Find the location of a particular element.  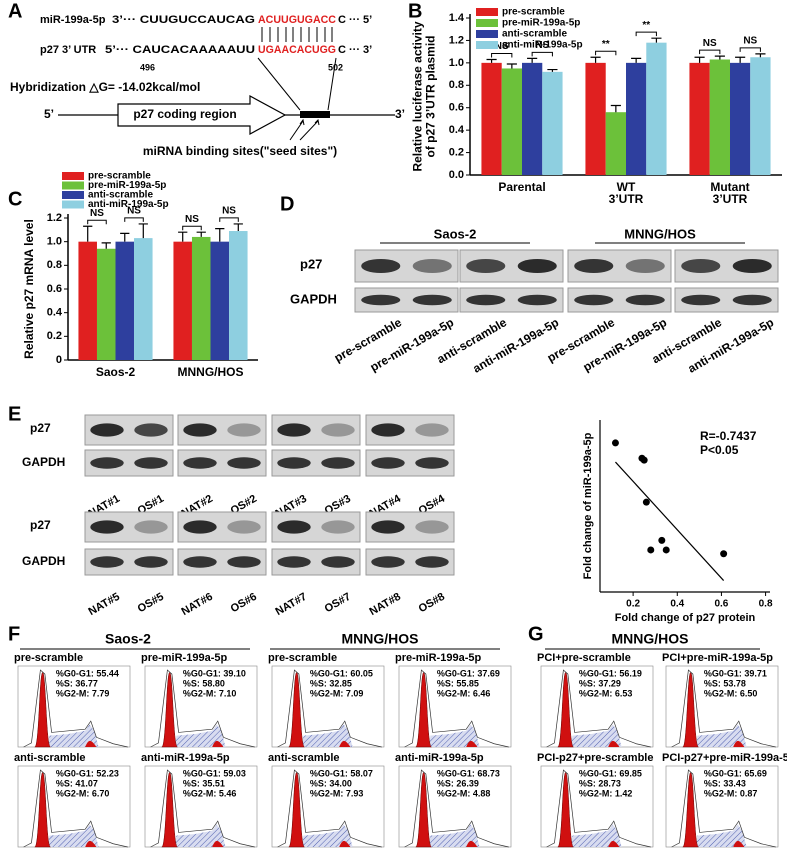

legend-label: pre-miR-199a-5p is located at coordinates (127, 185).